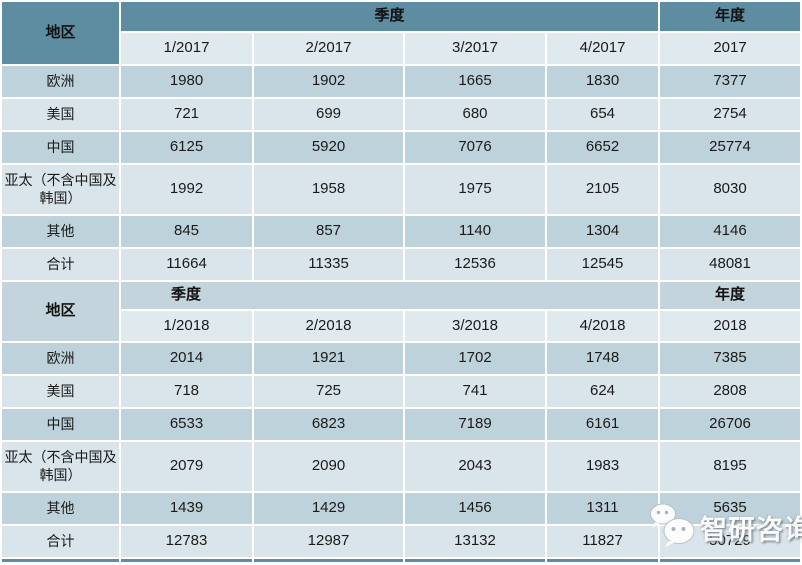 This screenshot has width=802, height=565. Describe the element at coordinates (730, 508) in the screenshot. I see `value-cell: 5635` at that location.